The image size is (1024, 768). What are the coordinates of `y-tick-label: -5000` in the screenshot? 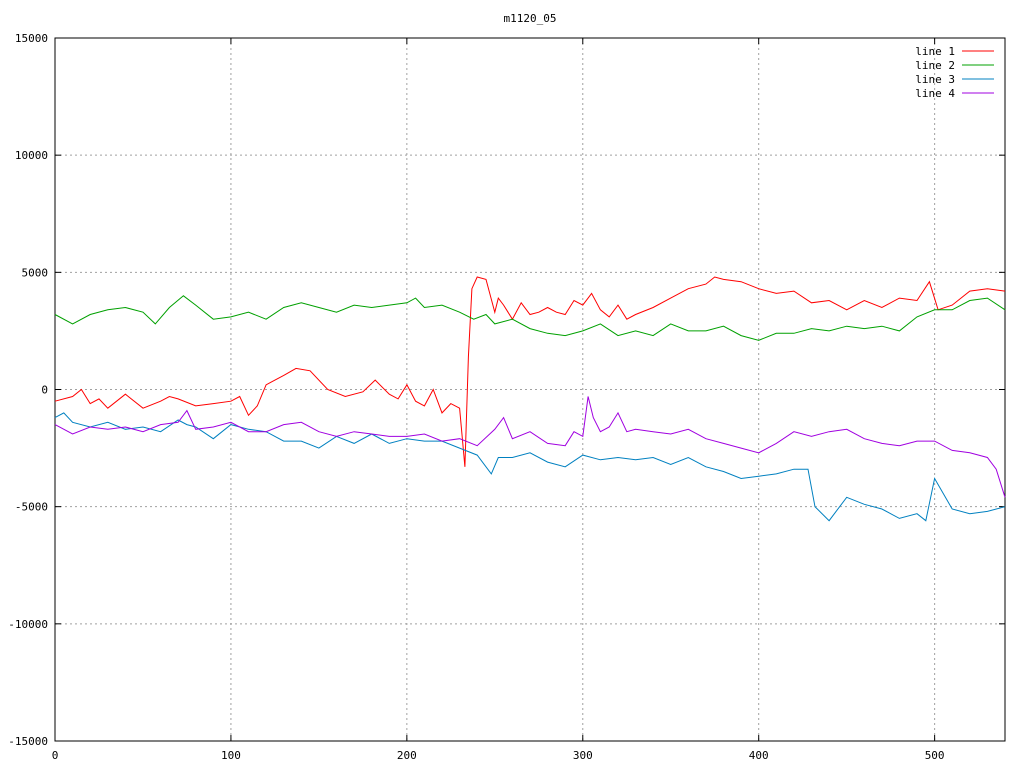 It's located at (31, 507).